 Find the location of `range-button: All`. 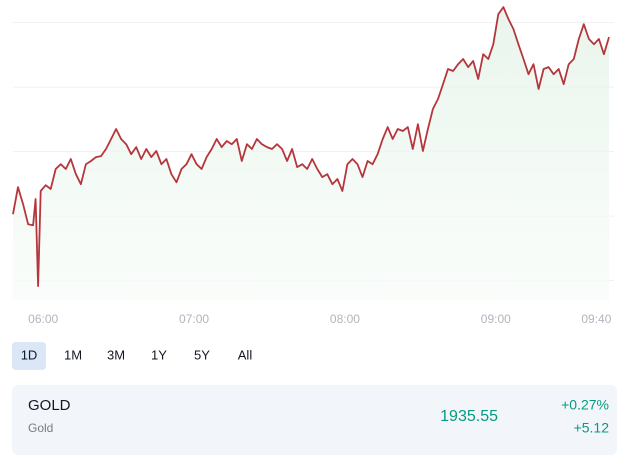

range-button: All is located at coordinates (245, 354).